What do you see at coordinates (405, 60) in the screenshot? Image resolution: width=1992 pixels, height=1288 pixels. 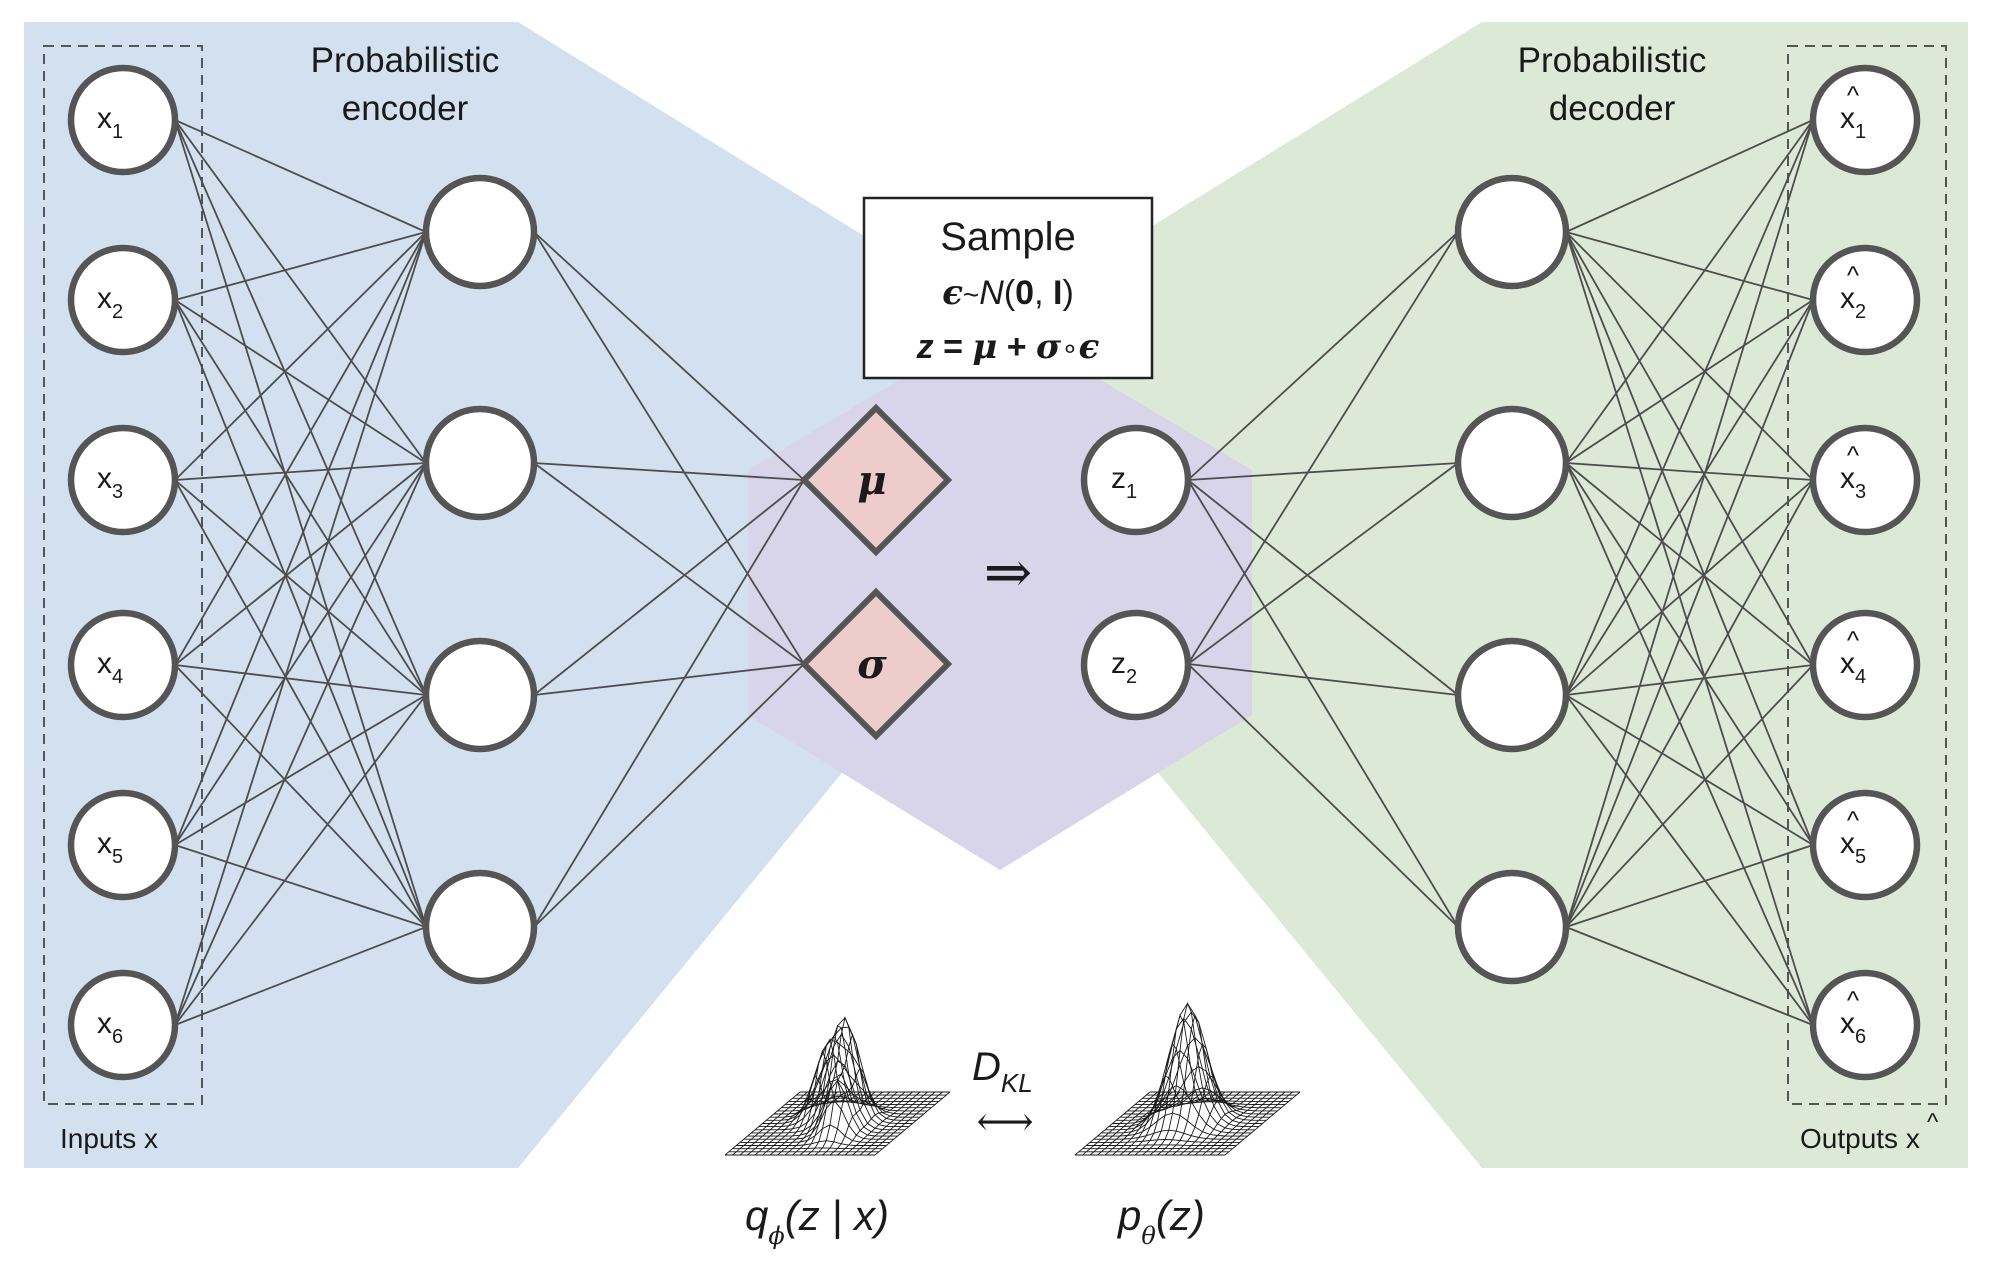 I see `encoder-title-line1: Probabilistic` at bounding box center [405, 60].